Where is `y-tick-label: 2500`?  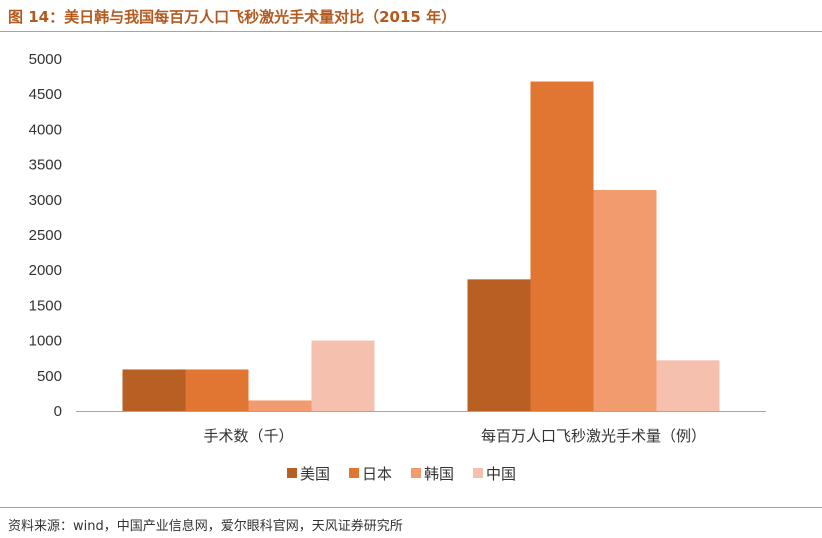 y-tick-label: 2500 is located at coordinates (45, 235).